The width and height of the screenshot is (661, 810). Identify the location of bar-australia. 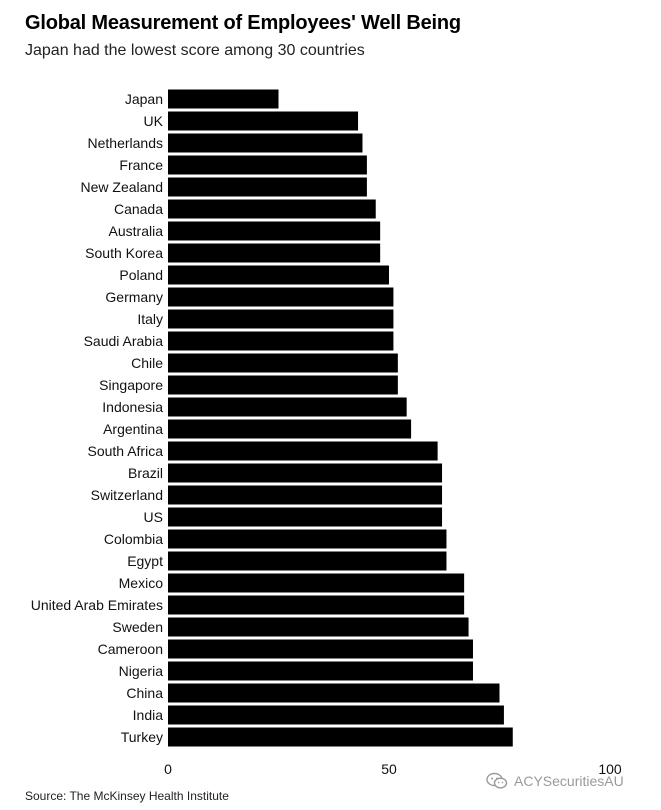
(274, 231).